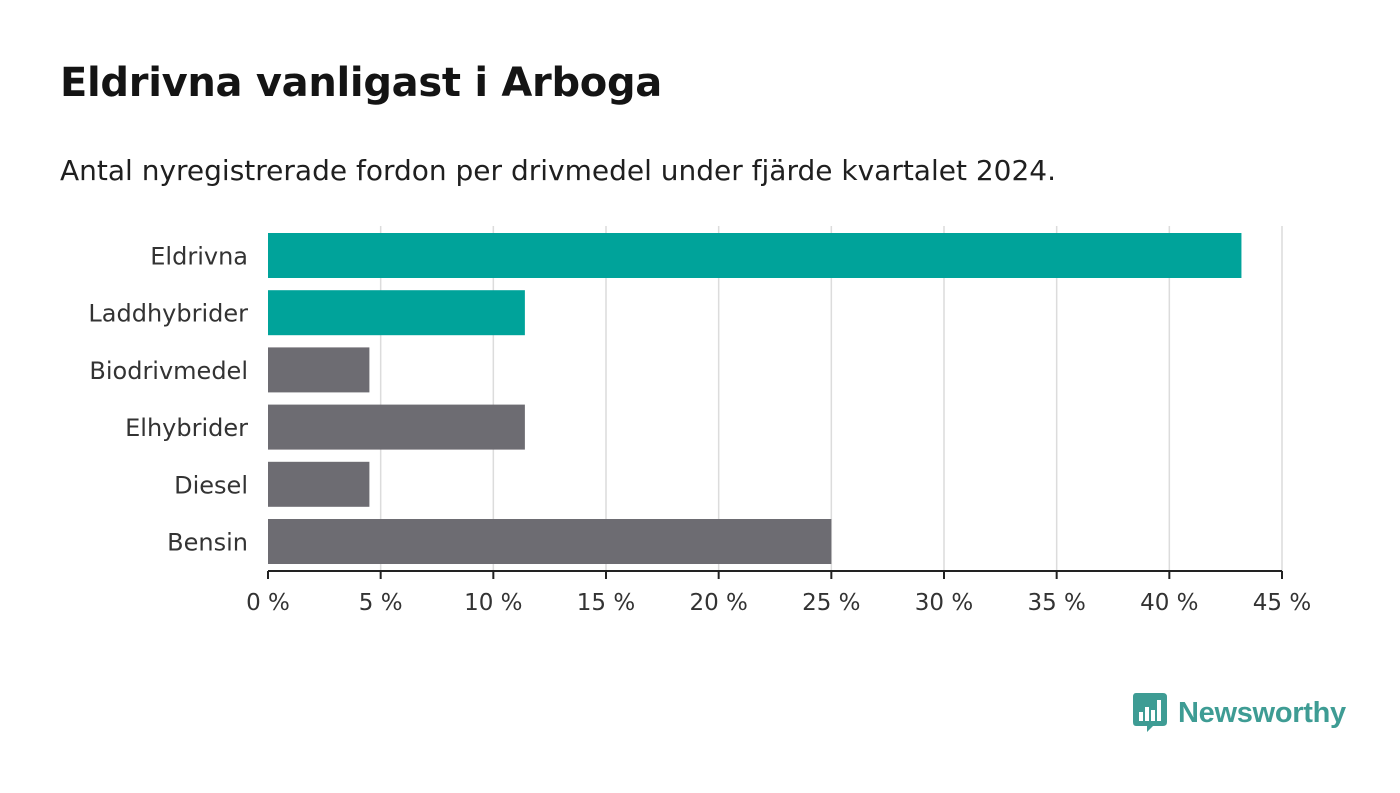 This screenshot has width=1400, height=793. Describe the element at coordinates (396, 427) in the screenshot. I see `bar-elhybrider` at that location.